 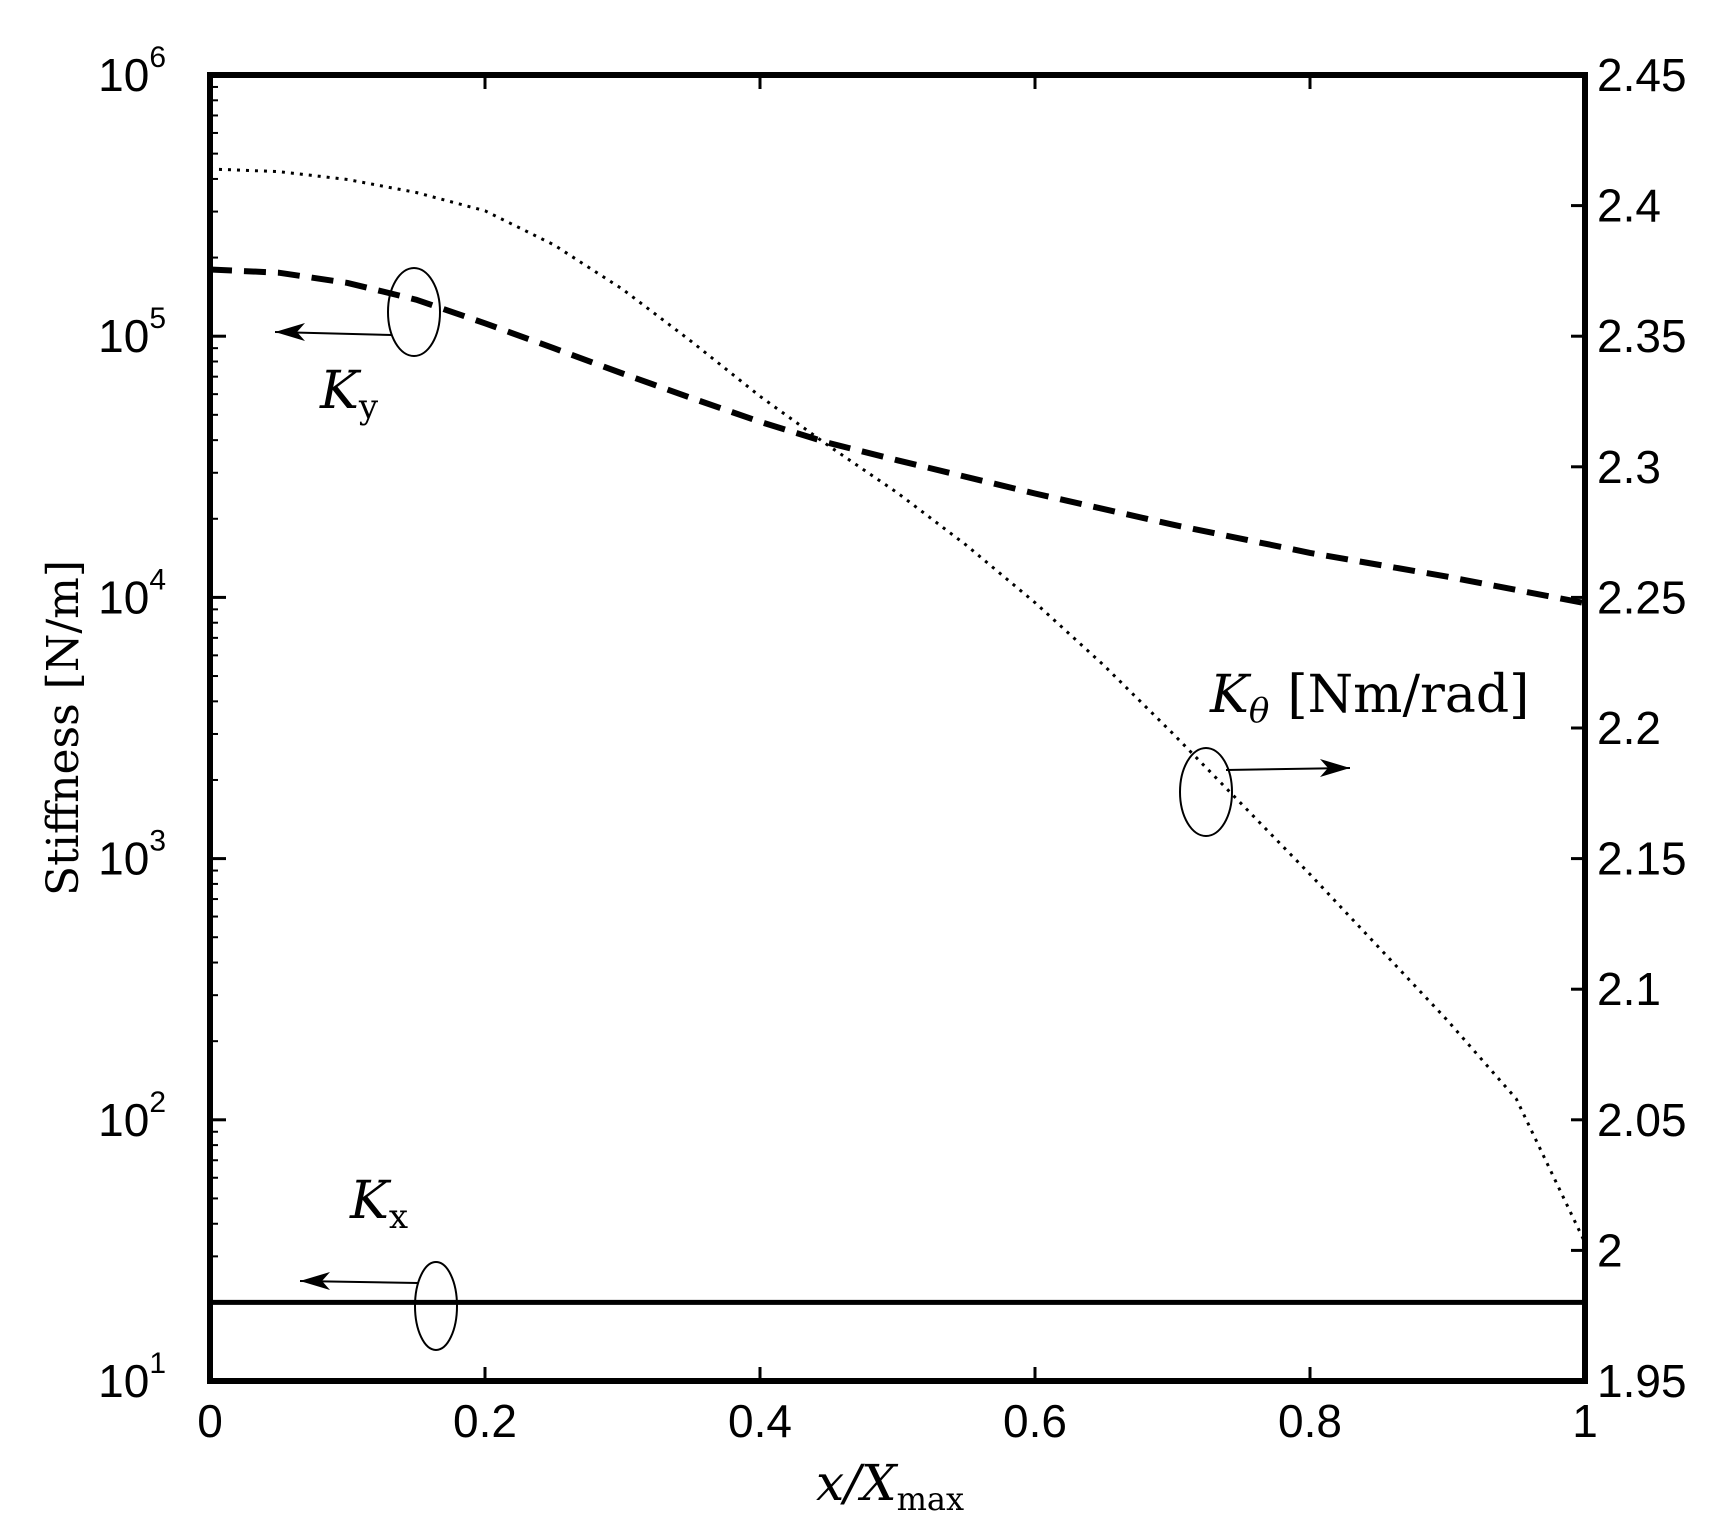 I want to click on annotation-ky-label: K, so click(x=340, y=391).